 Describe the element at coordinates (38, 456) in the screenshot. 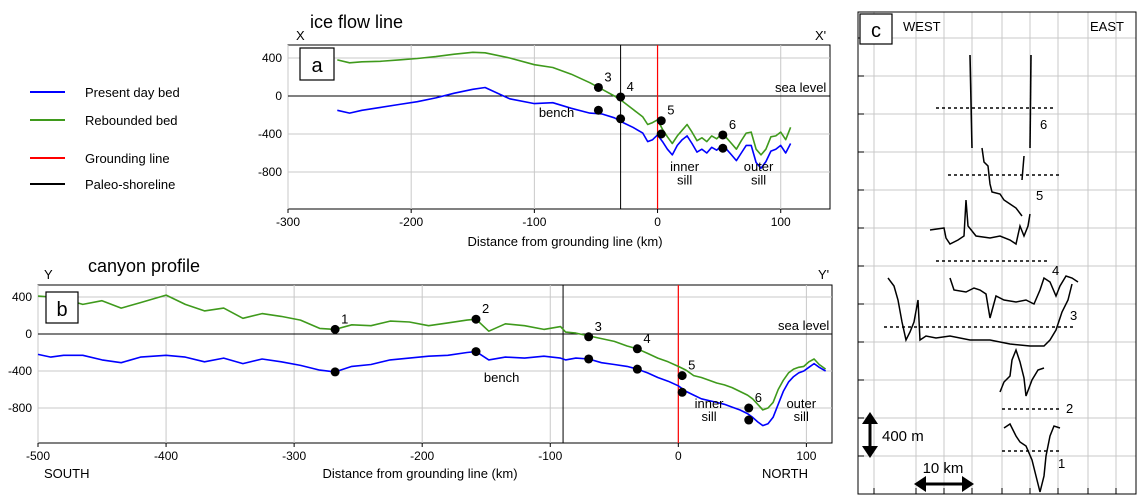

I see `b-xtick-label--500: -500` at that location.